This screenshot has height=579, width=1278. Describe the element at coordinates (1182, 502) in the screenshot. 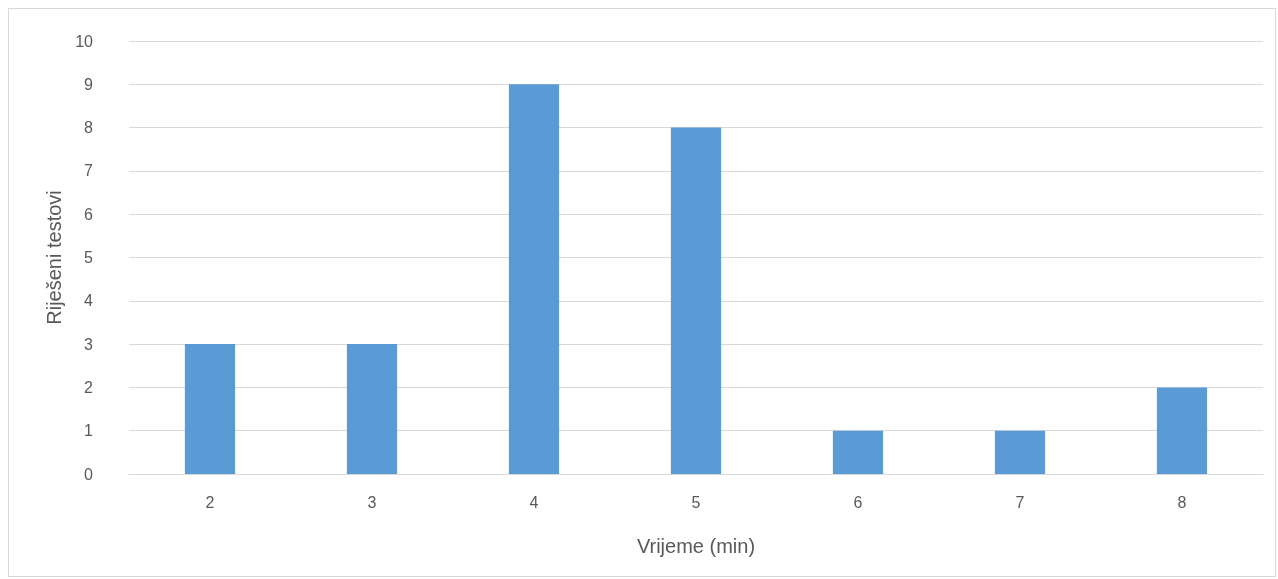

I see `x-tick-label: 8` at that location.